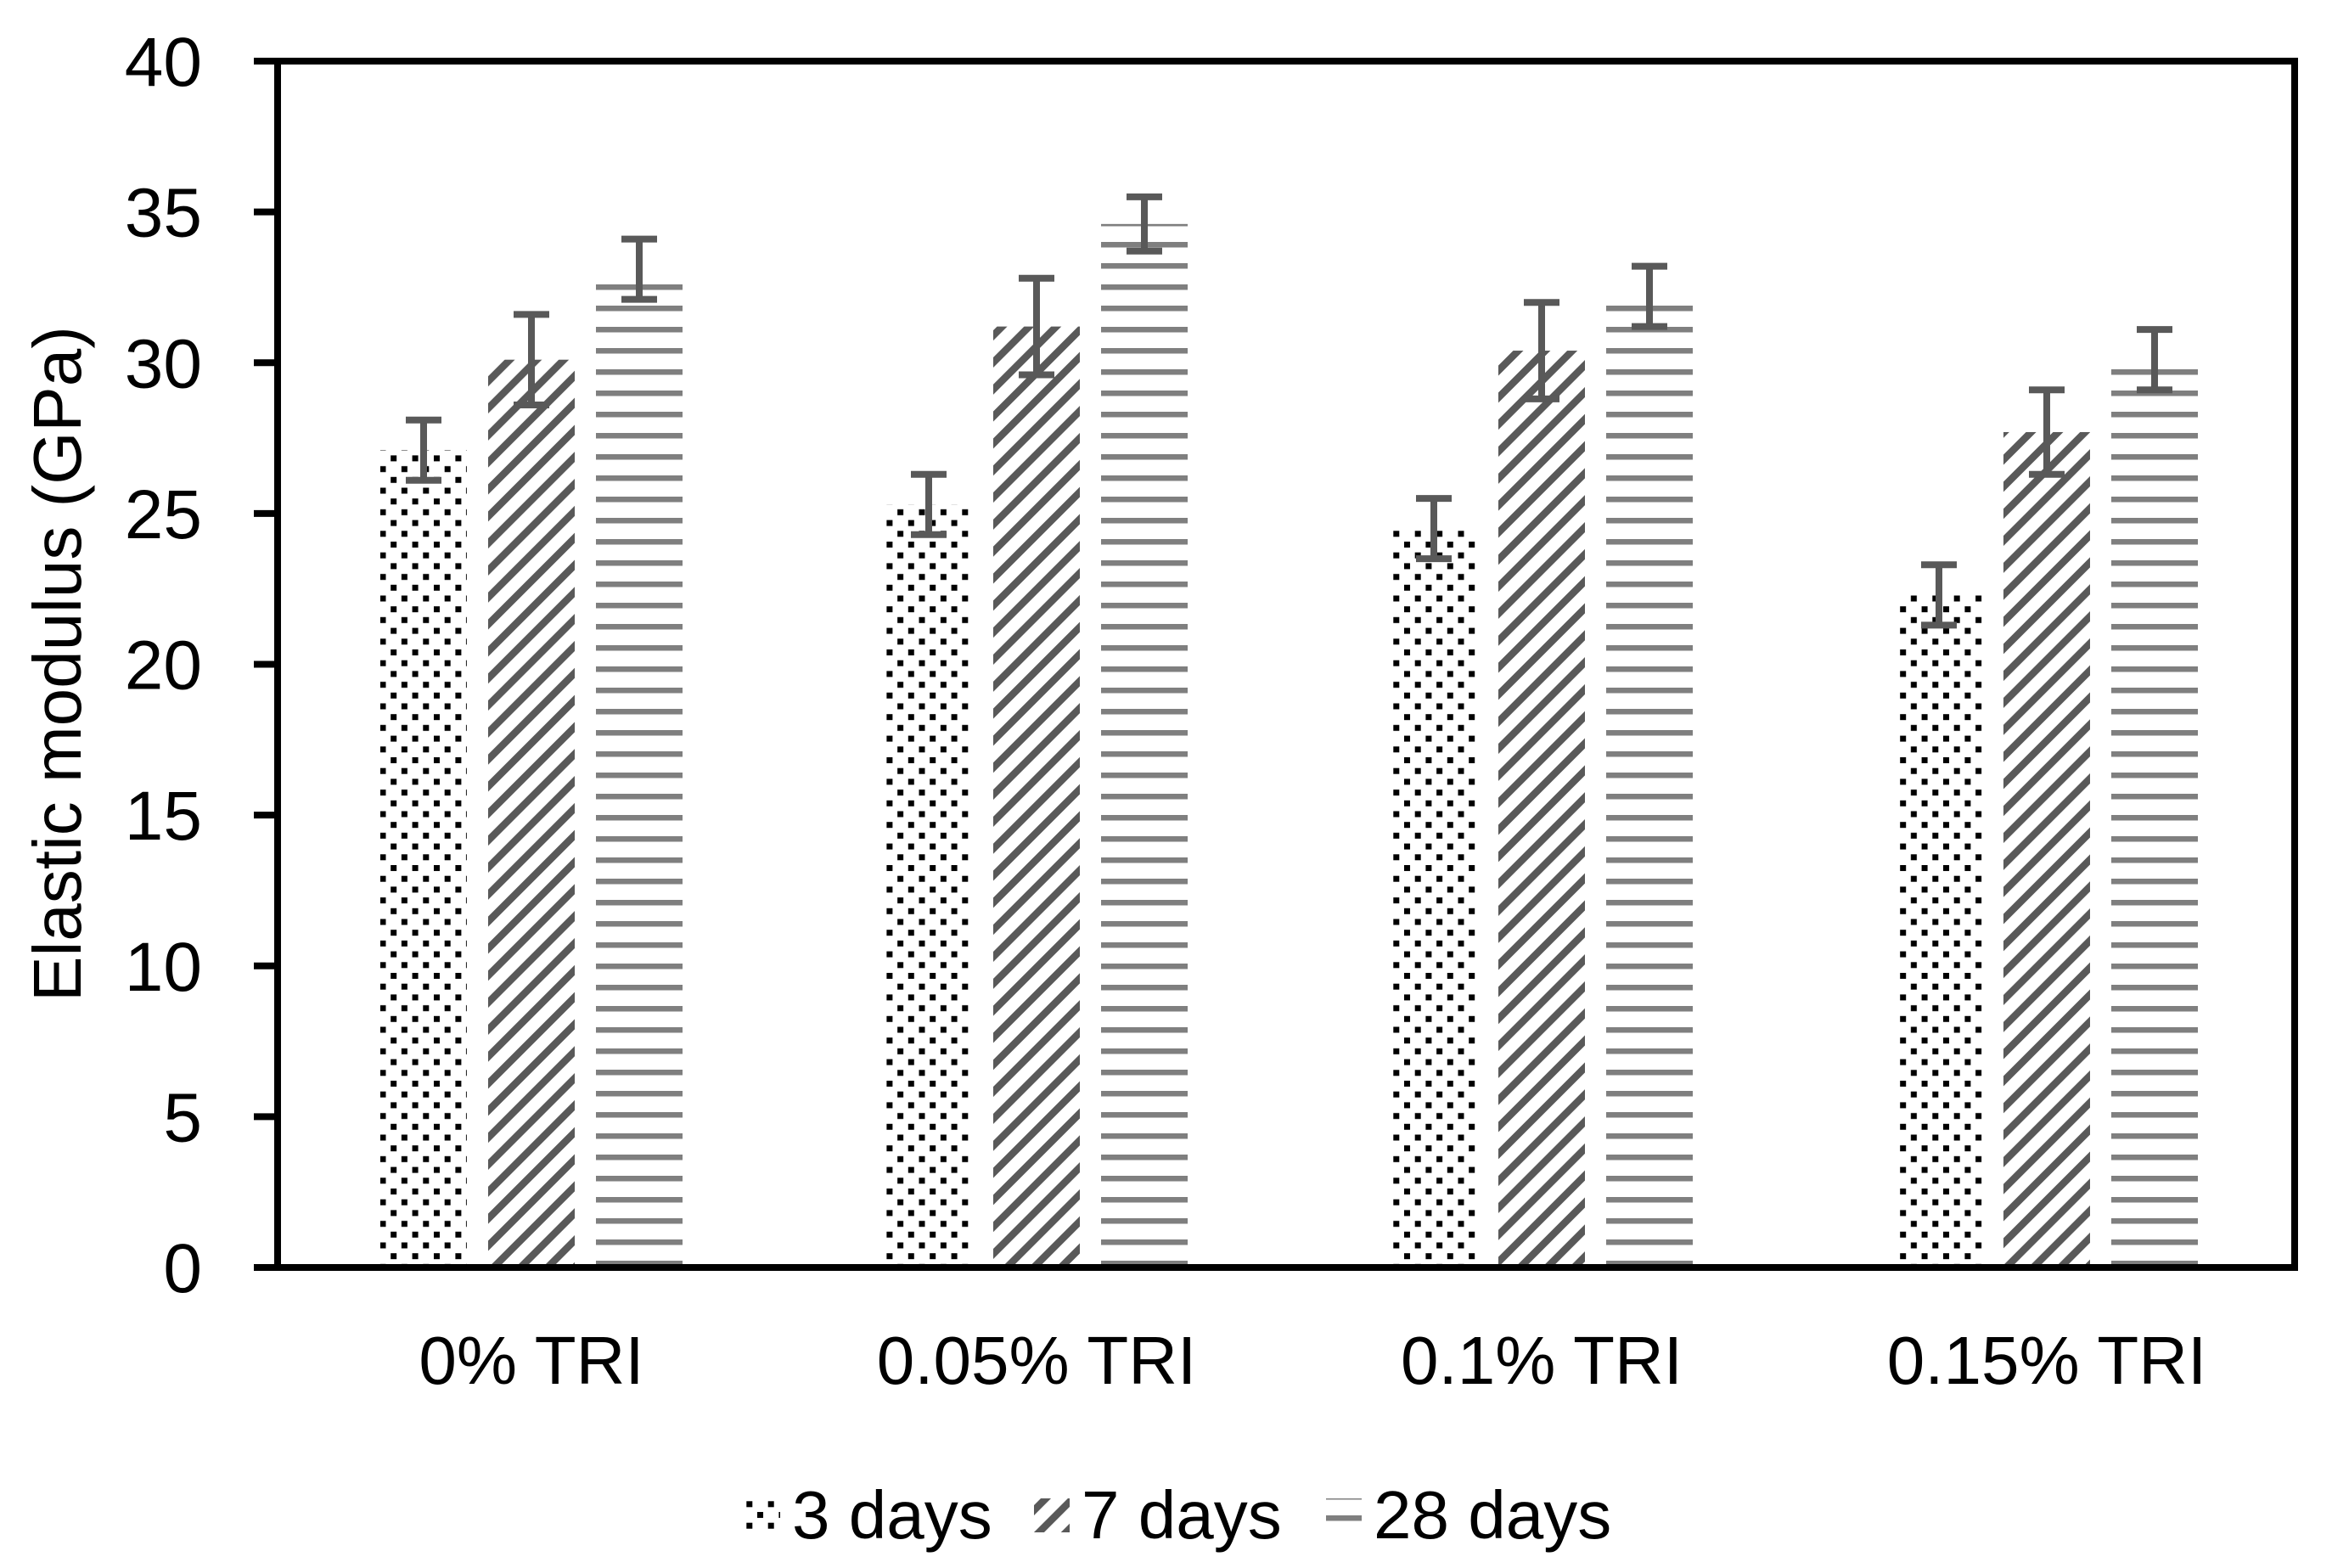 The height and width of the screenshot is (1568, 2332). I want to click on bar-28-days-0.05TRI, so click(1145, 745).